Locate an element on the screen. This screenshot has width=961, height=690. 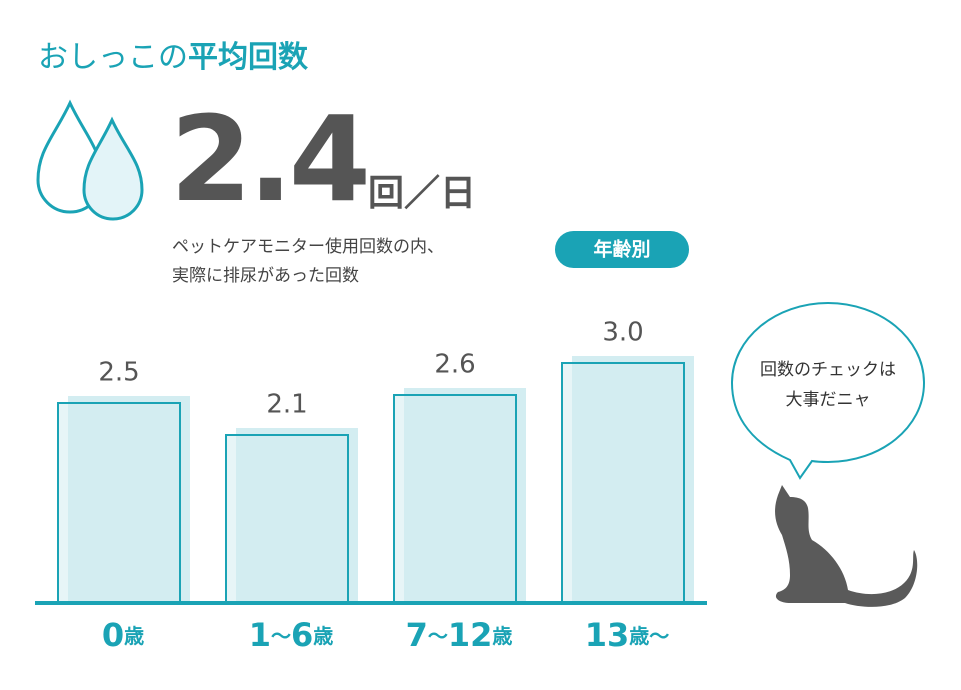
category-label: 13歳〜 is located at coordinates (627, 635).